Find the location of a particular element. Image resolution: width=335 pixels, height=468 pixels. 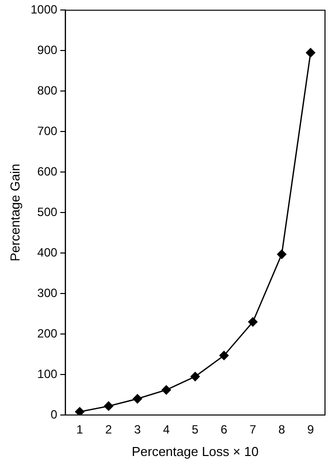

x-tick-label: 8 is located at coordinates (282, 429).